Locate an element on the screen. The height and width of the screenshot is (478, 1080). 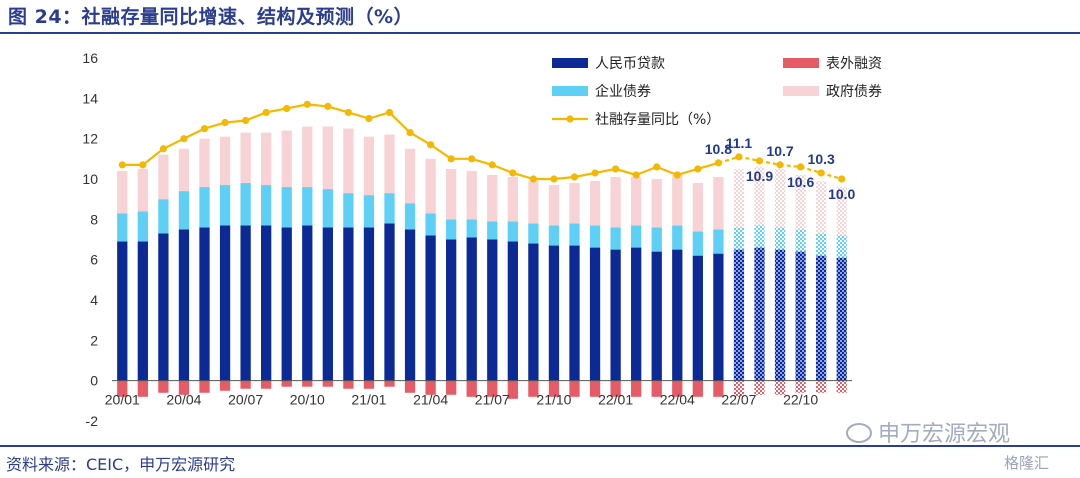
x-tick-label: 22/01 is located at coordinates (615, 400).